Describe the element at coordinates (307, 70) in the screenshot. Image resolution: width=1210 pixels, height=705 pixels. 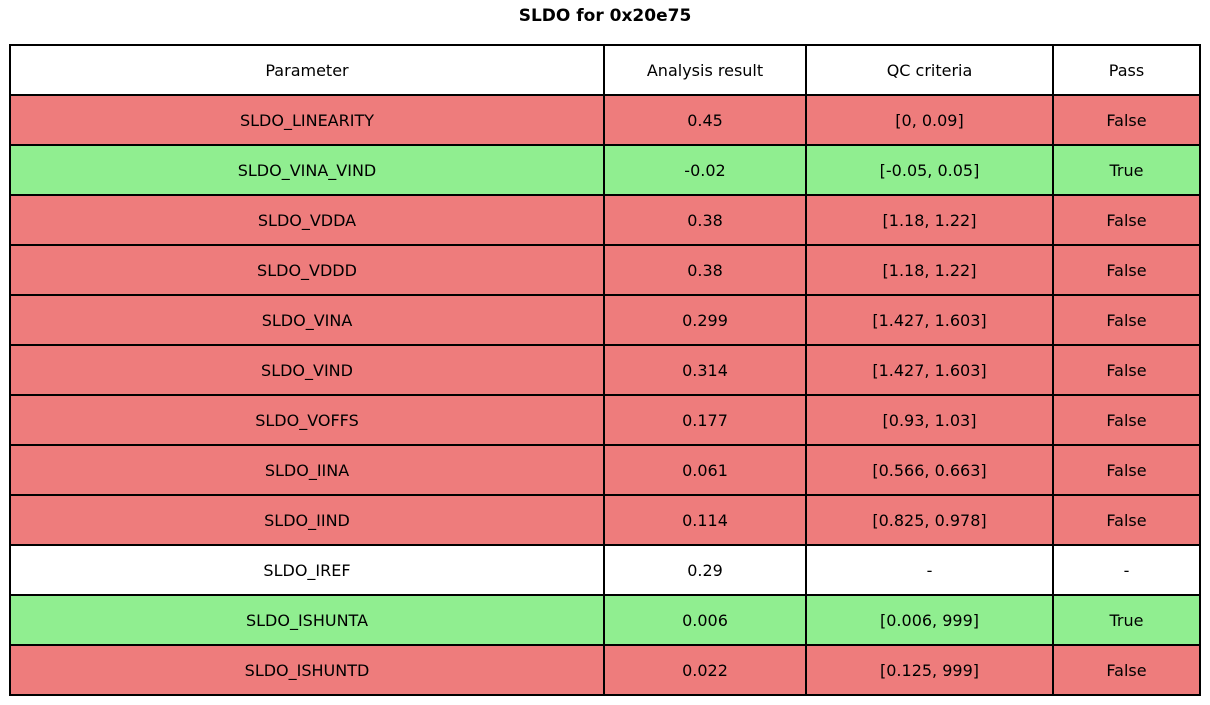
I see `col-header-parameter: Parameter` at that location.